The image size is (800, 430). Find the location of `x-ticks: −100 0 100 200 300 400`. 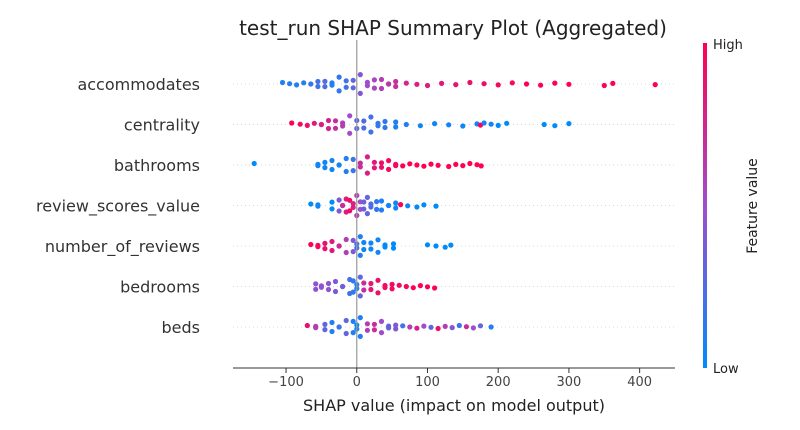

x-ticks: −100 0 100 200 300 400 is located at coordinates (460, 379).